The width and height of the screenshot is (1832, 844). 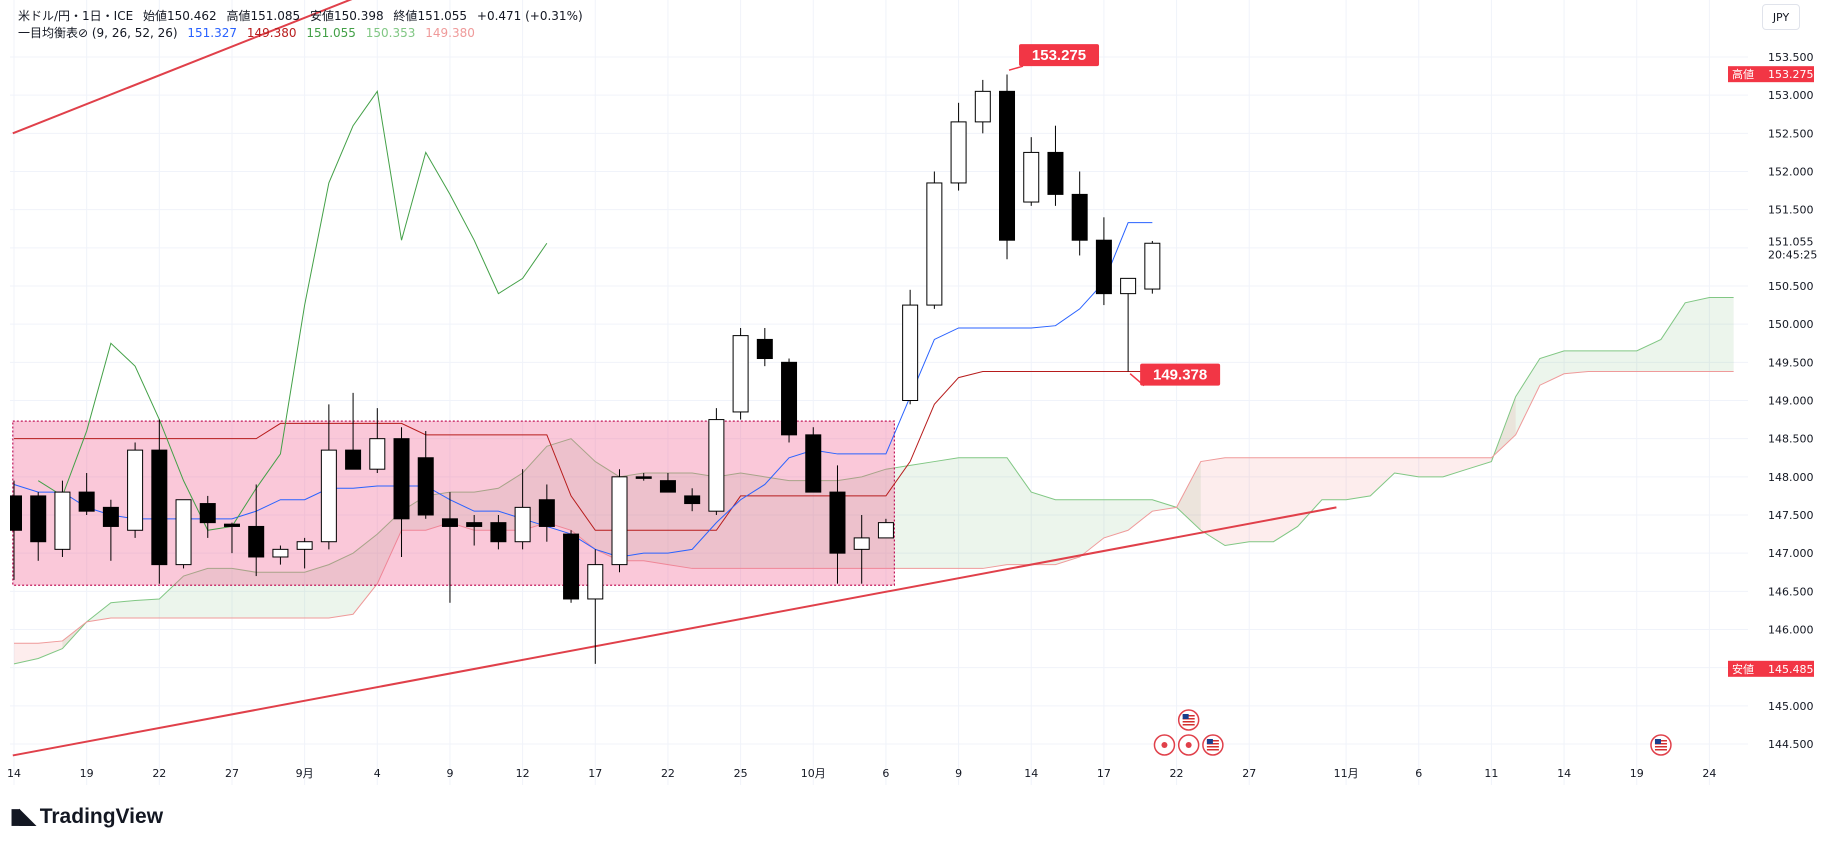 What do you see at coordinates (1791, 669) in the screenshot?
I see `axis-badge-value: 145.485` at bounding box center [1791, 669].